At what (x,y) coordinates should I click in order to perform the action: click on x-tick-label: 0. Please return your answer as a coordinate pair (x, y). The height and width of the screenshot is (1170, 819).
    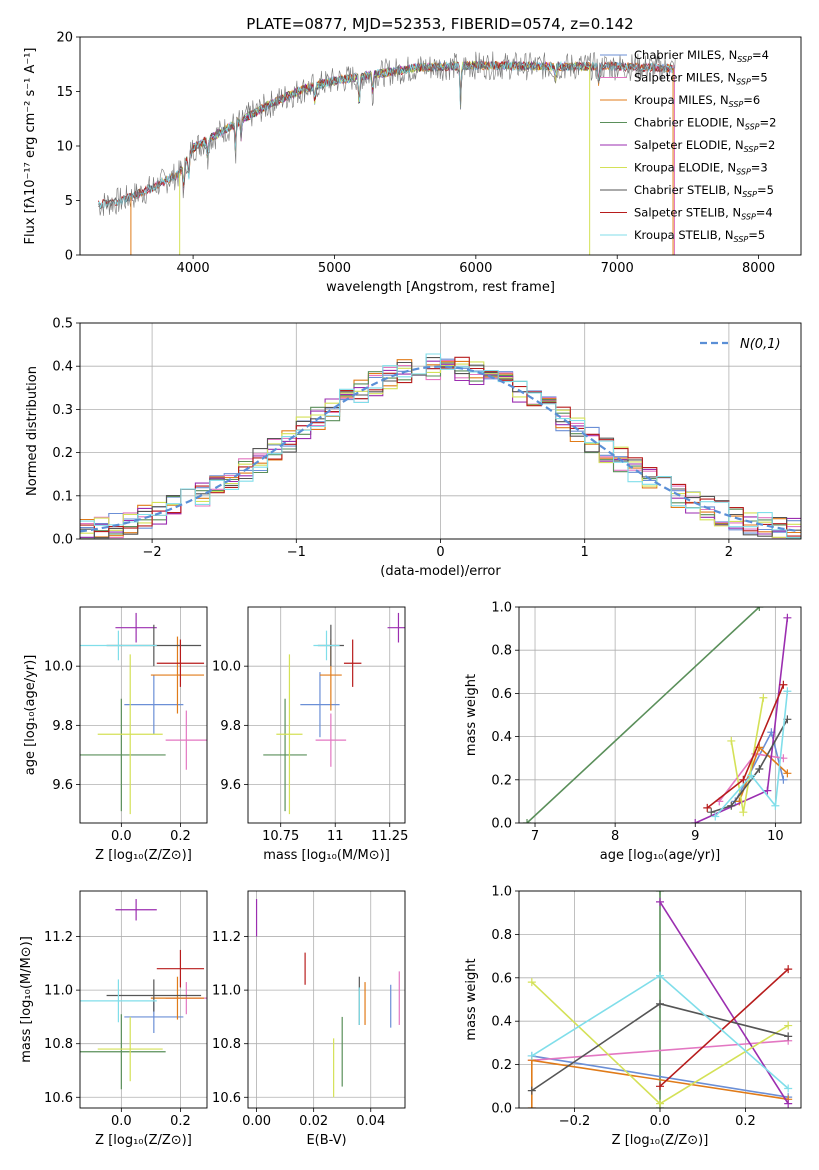
    Looking at the image, I should click on (440, 552).